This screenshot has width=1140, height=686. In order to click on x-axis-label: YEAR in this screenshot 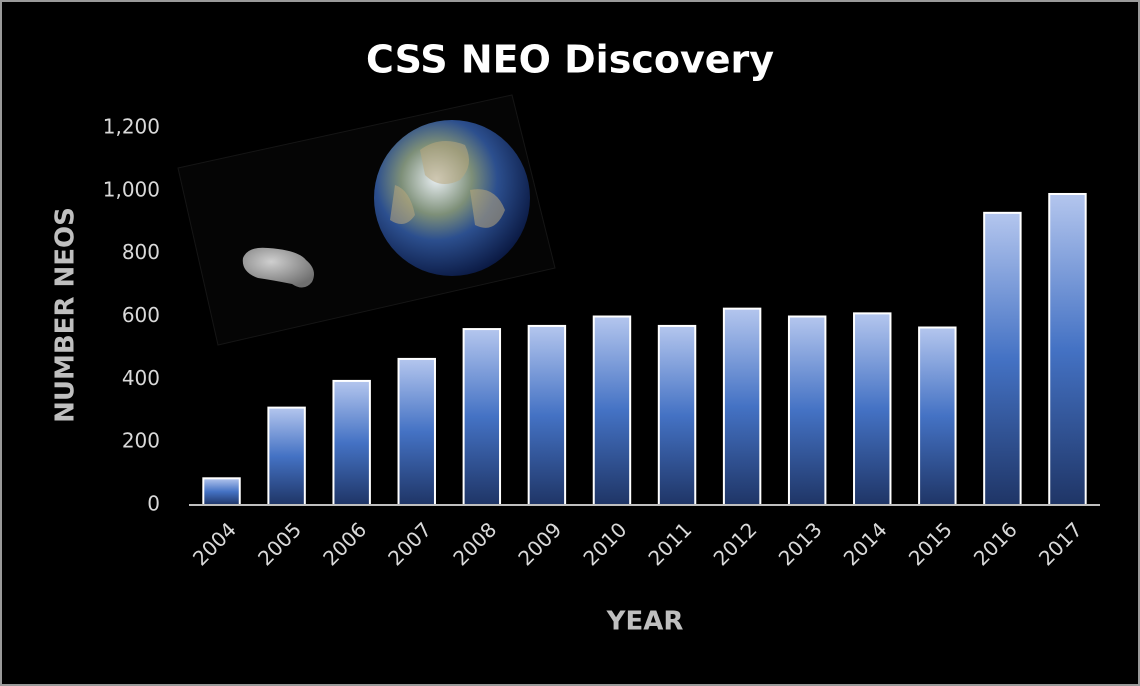, I will do `click(645, 622)`.